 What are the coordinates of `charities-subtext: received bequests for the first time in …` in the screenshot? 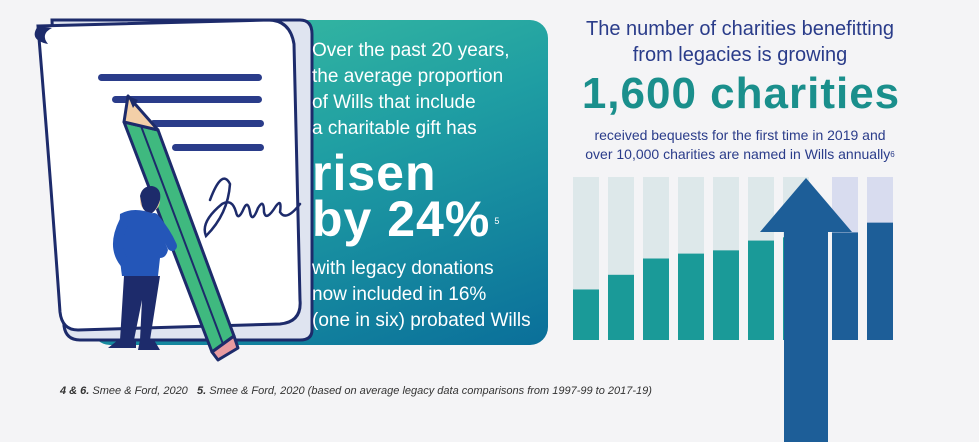 It's located at (740, 144).